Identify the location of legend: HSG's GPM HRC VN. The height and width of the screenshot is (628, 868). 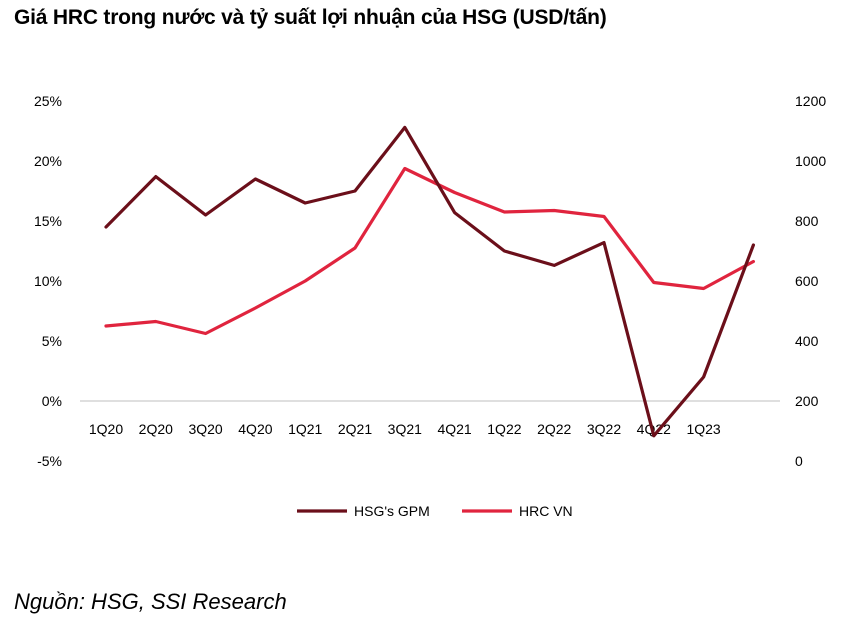
(435, 511).